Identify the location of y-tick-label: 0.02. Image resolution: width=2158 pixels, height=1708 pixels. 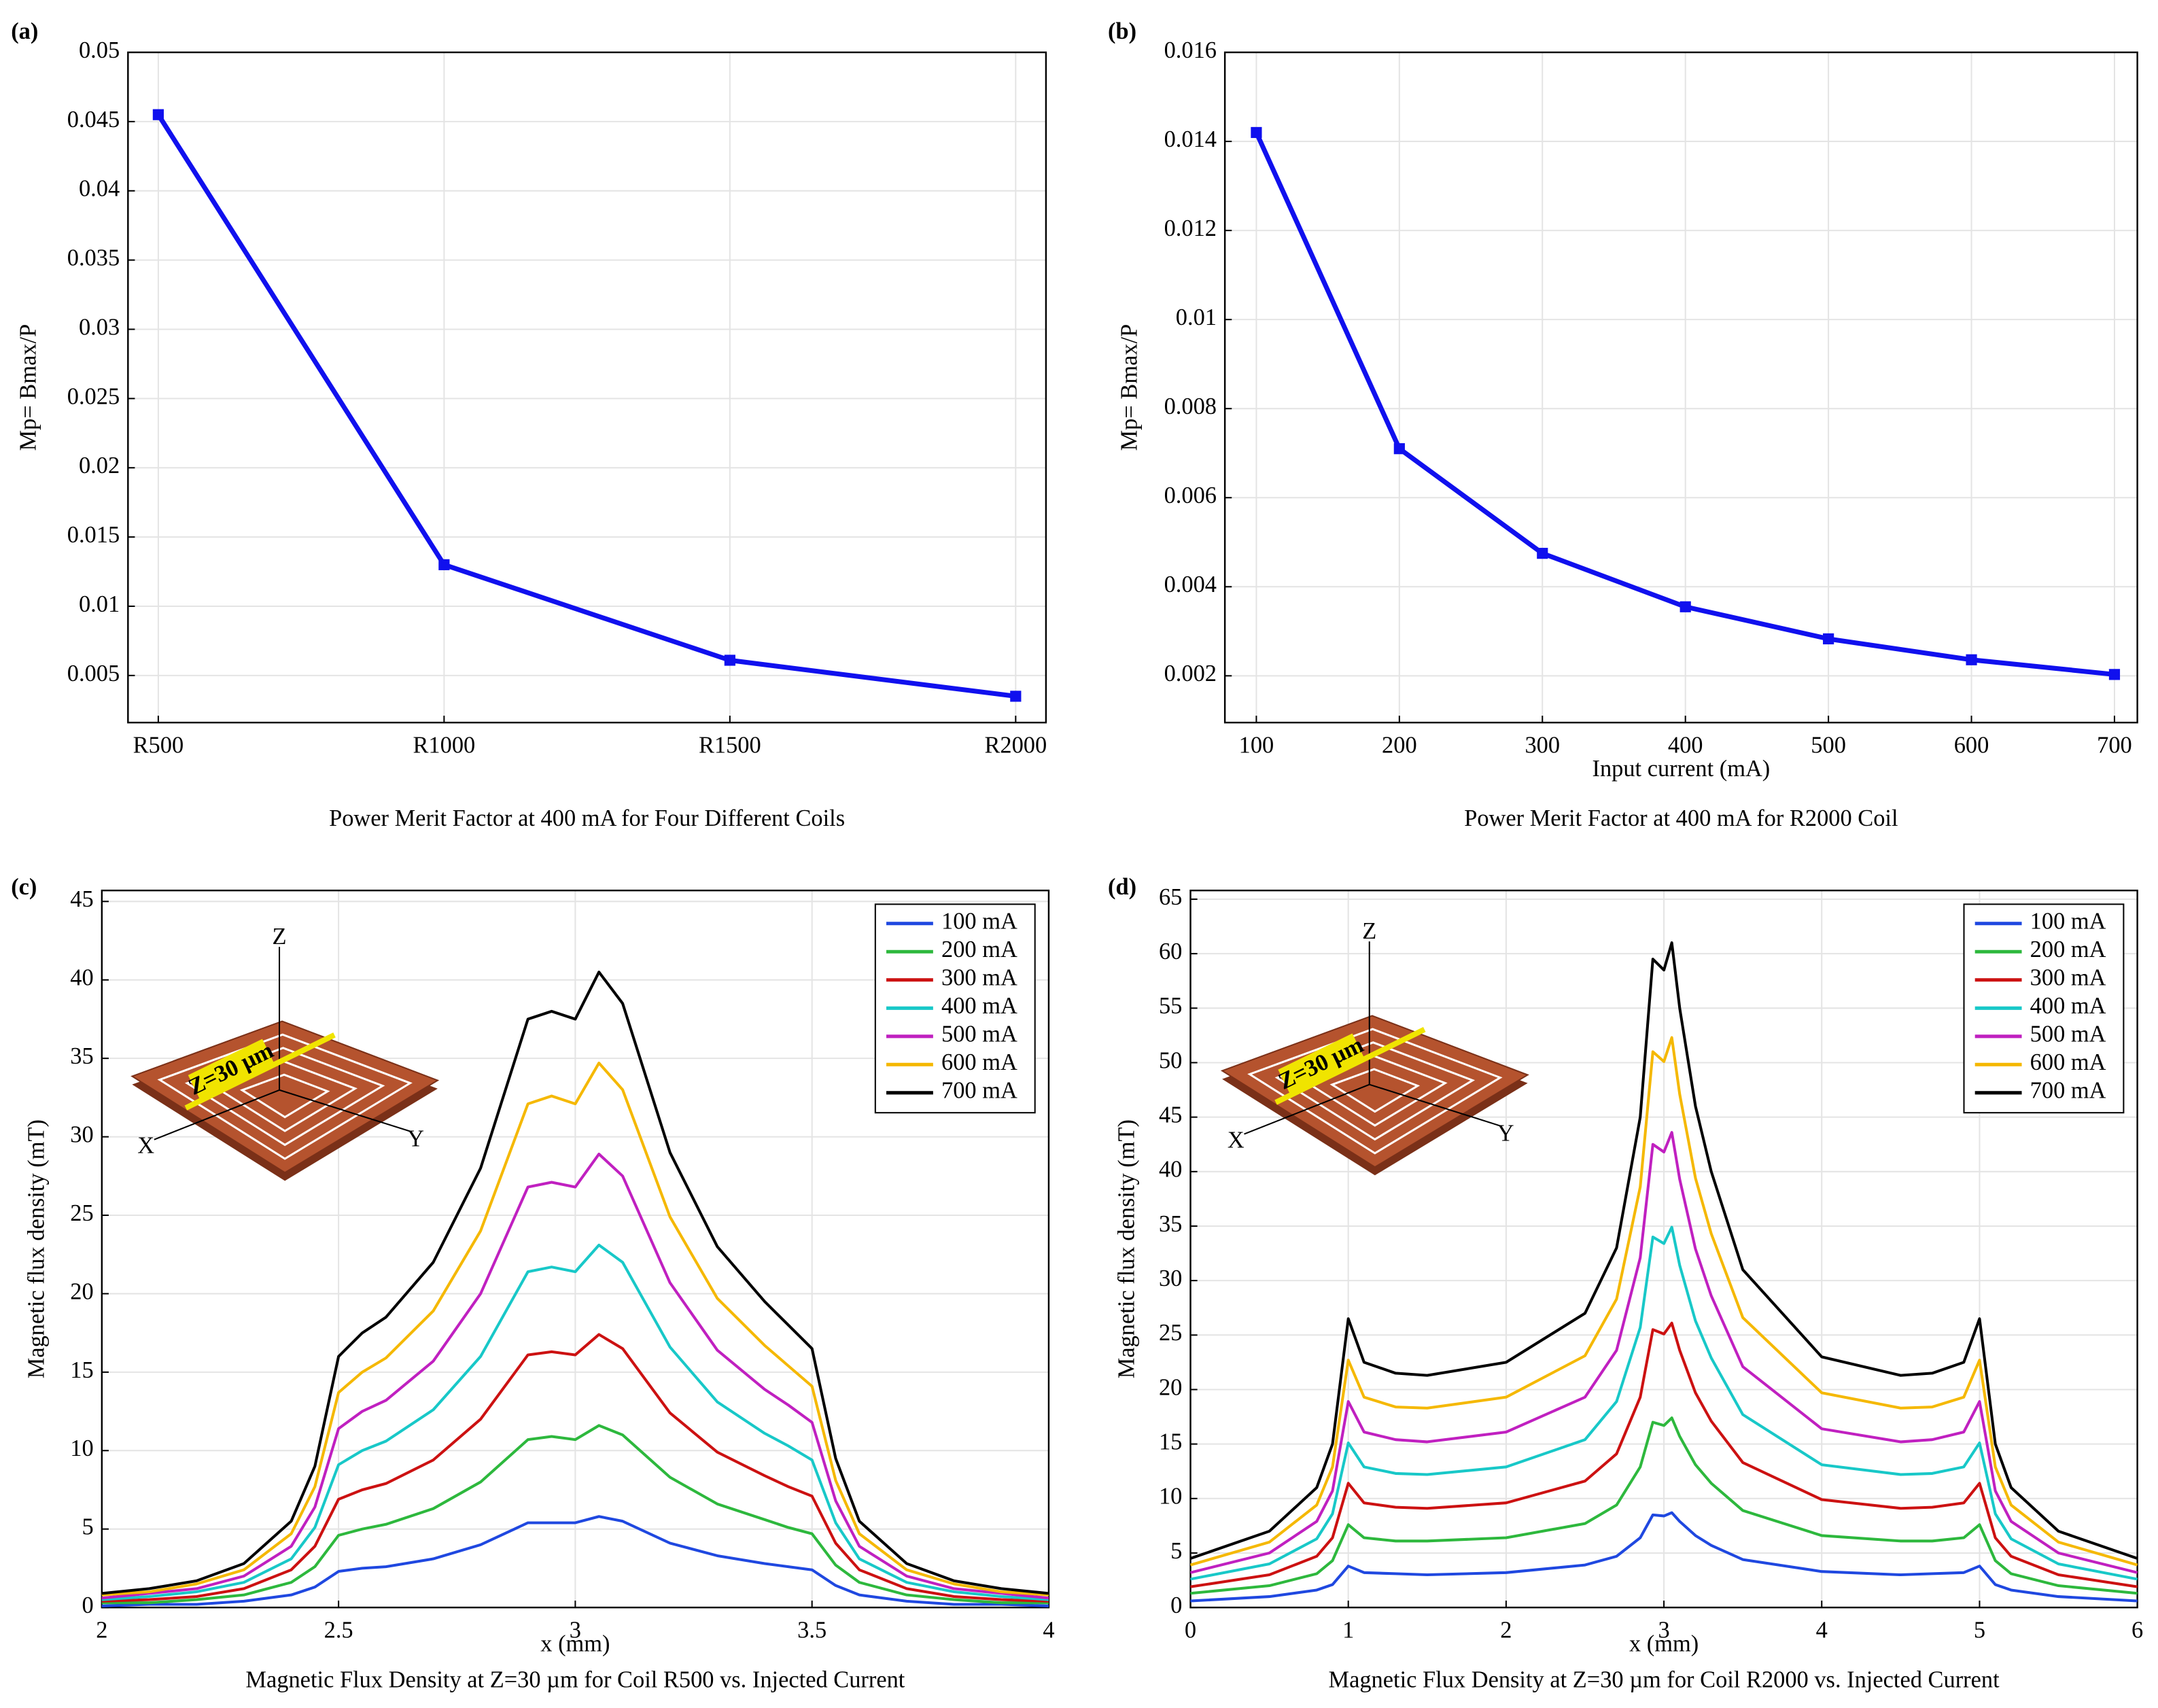
(99, 465).